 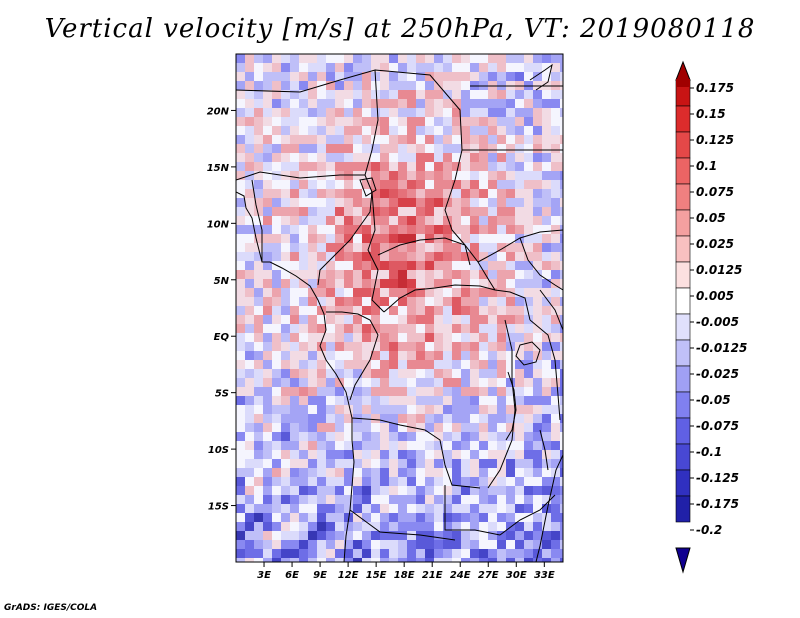 I want to click on border-zimbabwe, so click(x=527, y=515).